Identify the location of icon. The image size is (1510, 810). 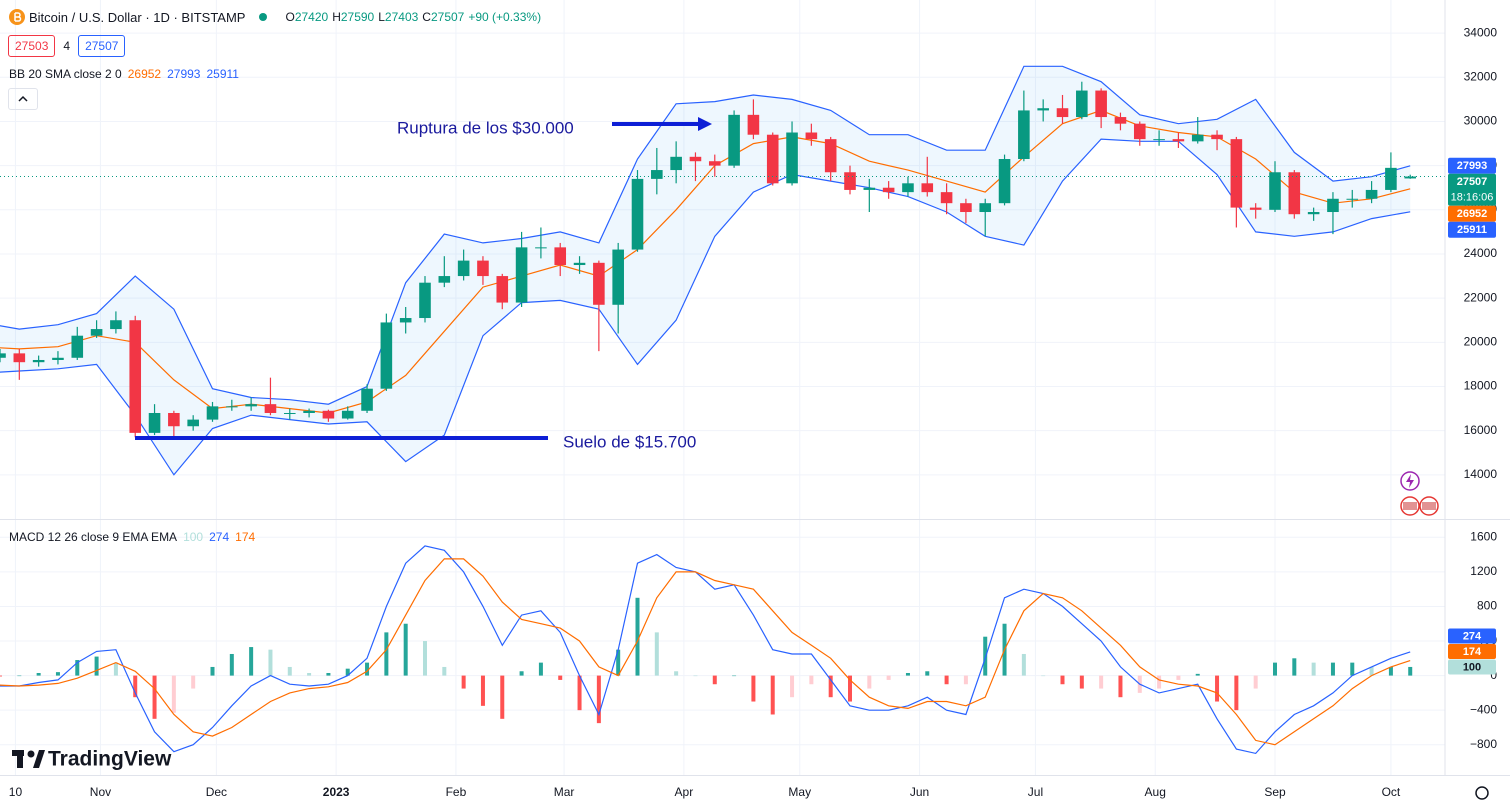
(1410, 481).